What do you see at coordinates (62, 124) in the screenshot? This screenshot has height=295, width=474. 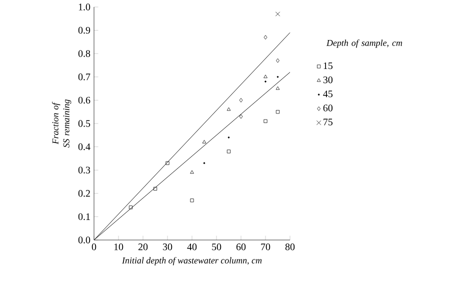 I see `y-axis-title: Fraction of SS remaining` at bounding box center [62, 124].